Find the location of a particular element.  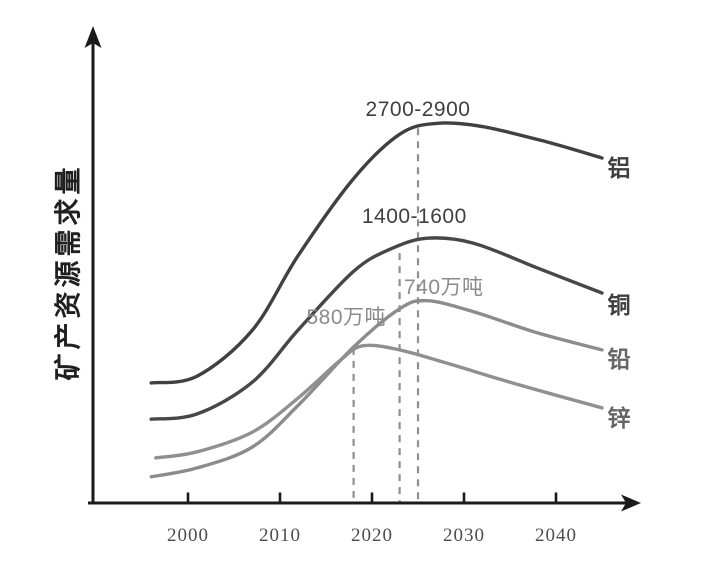

series-label-铅: 铅 is located at coordinates (619, 359).